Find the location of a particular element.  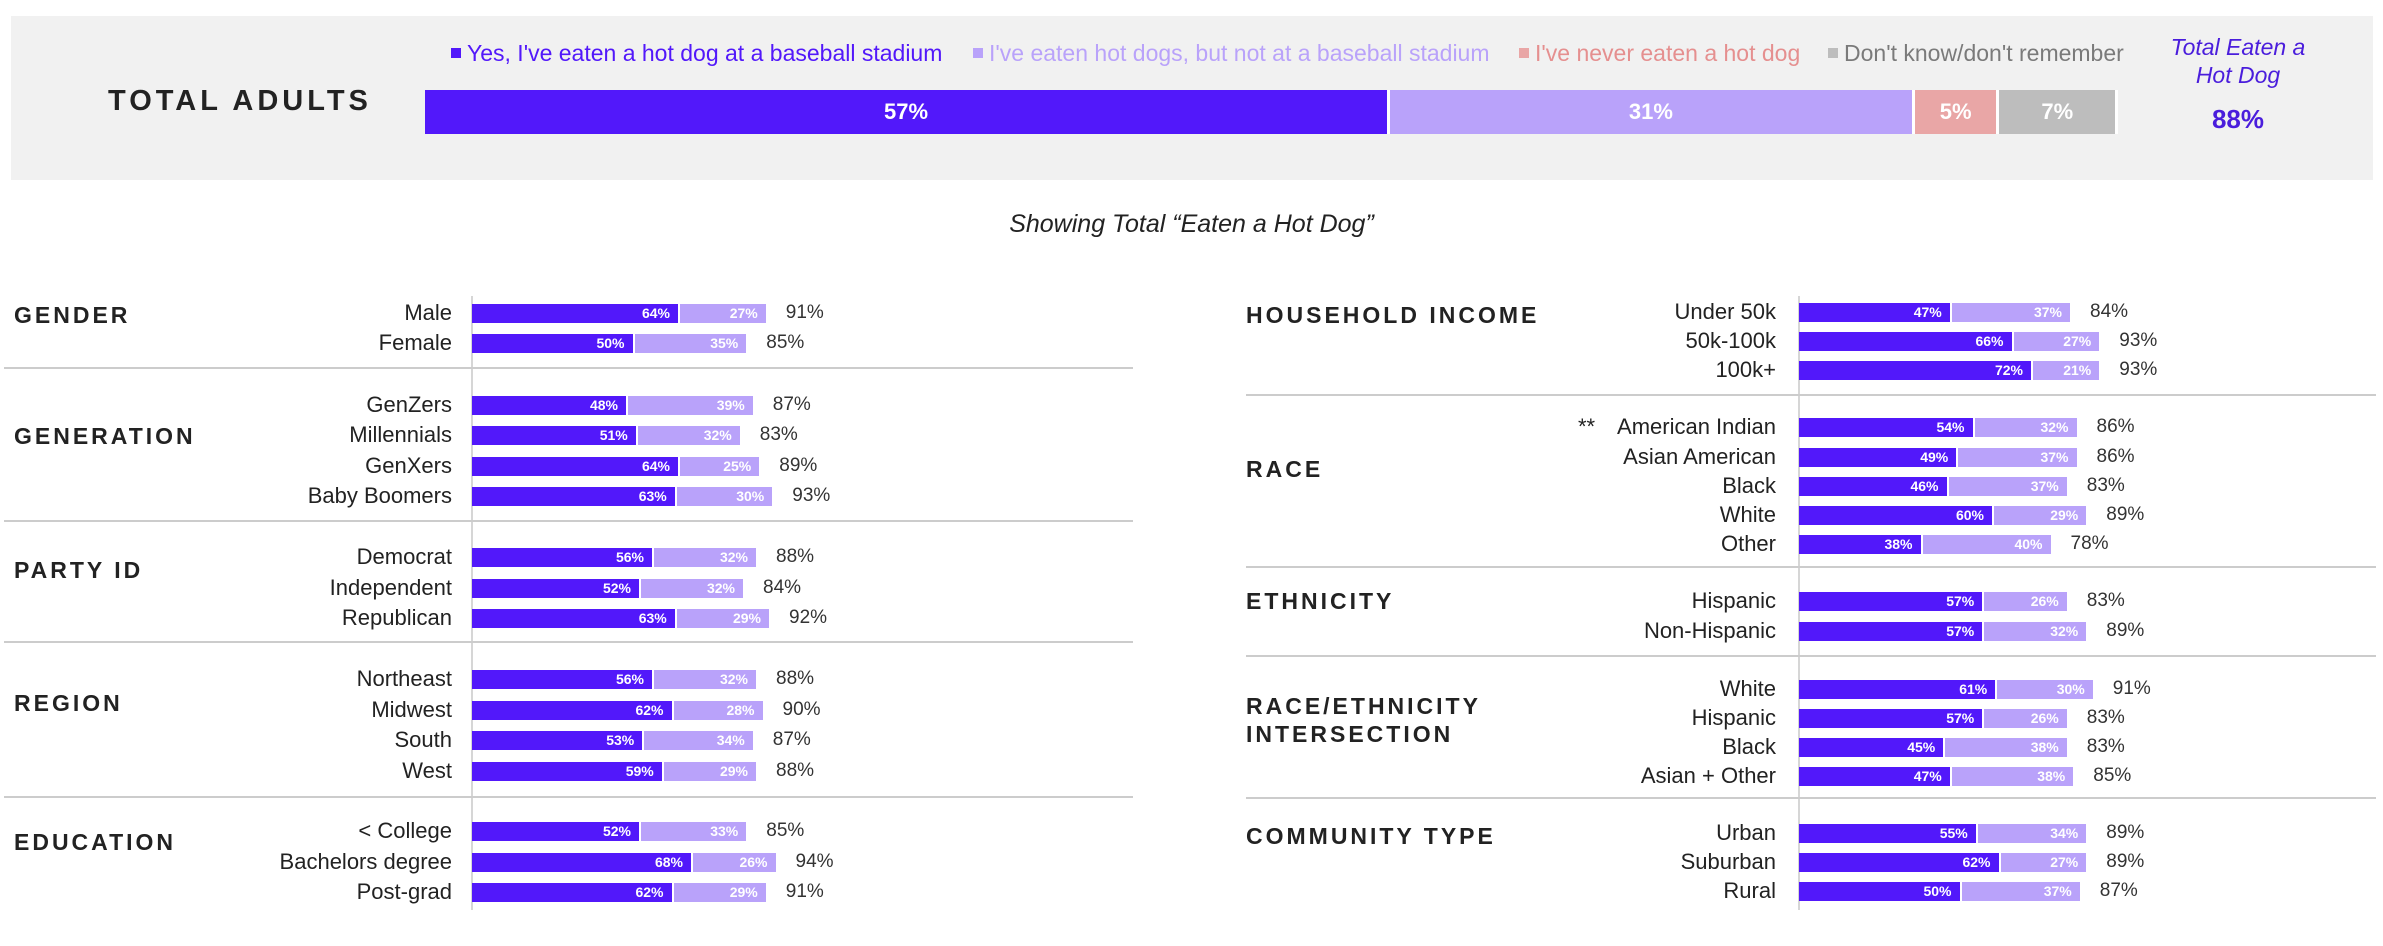

bar-segment-not-stadium: 37% is located at coordinates (2008, 486).